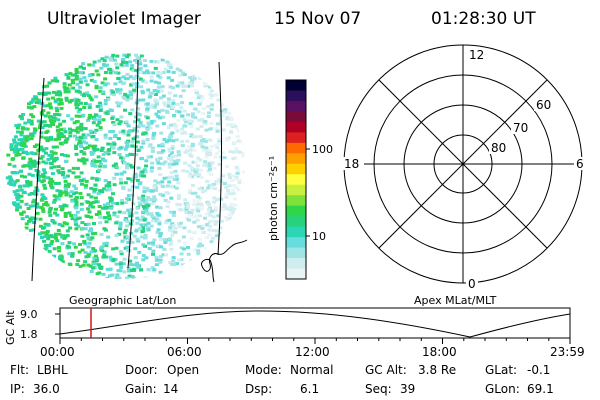  What do you see at coordinates (386, 370) in the screenshot?
I see `status-label: GC Alt:` at bounding box center [386, 370].